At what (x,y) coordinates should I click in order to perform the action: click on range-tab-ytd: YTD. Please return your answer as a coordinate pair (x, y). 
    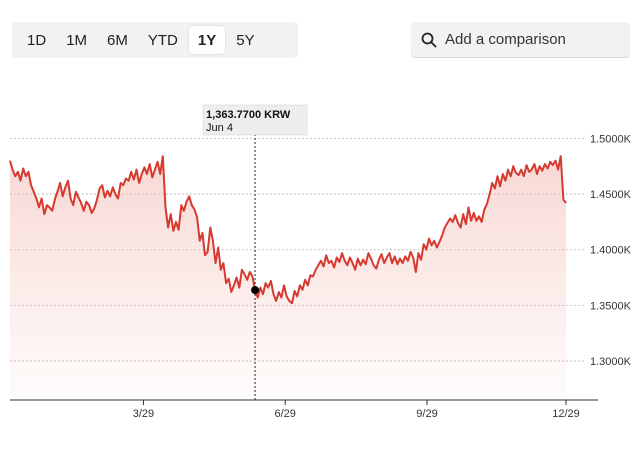
    Looking at the image, I should click on (162, 40).